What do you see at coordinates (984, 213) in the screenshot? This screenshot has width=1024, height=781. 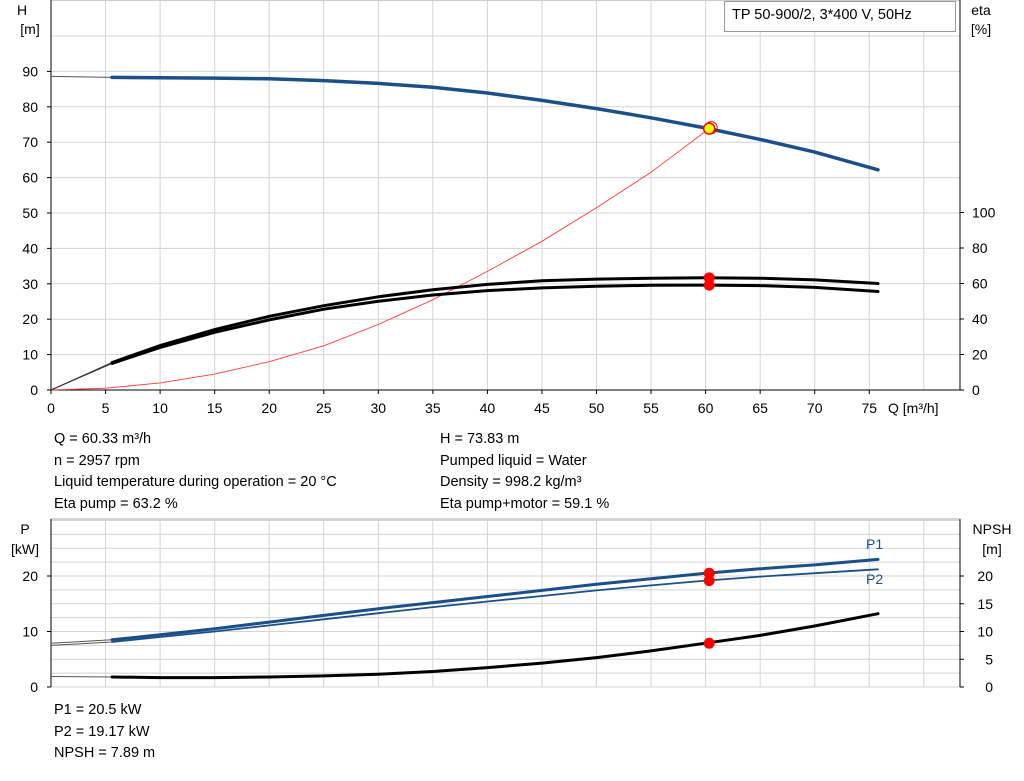 I see `eta-tick-label: 100` at bounding box center [984, 213].